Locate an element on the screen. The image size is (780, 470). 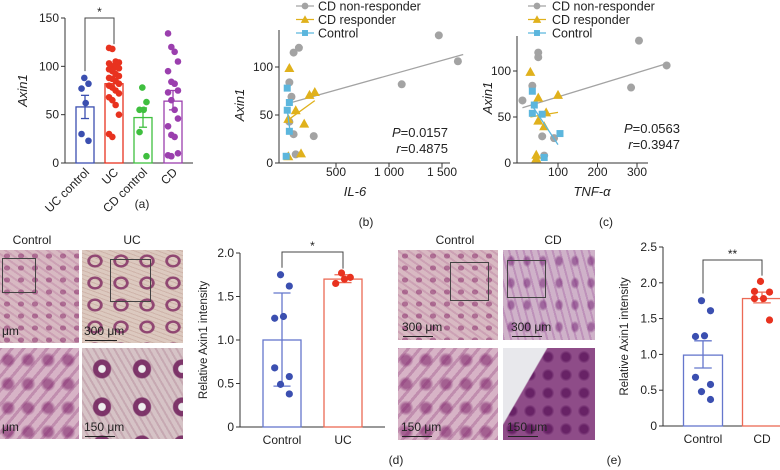
panel-label: (c) is located at coordinates (606, 222).